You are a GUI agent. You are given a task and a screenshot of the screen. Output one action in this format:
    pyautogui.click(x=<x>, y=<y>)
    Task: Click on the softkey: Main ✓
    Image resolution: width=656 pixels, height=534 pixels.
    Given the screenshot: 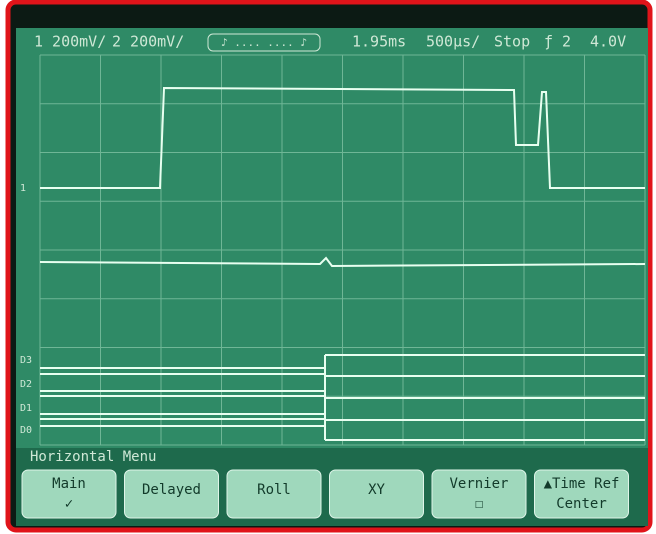 What is the action you would take?
    pyautogui.click(x=69, y=494)
    